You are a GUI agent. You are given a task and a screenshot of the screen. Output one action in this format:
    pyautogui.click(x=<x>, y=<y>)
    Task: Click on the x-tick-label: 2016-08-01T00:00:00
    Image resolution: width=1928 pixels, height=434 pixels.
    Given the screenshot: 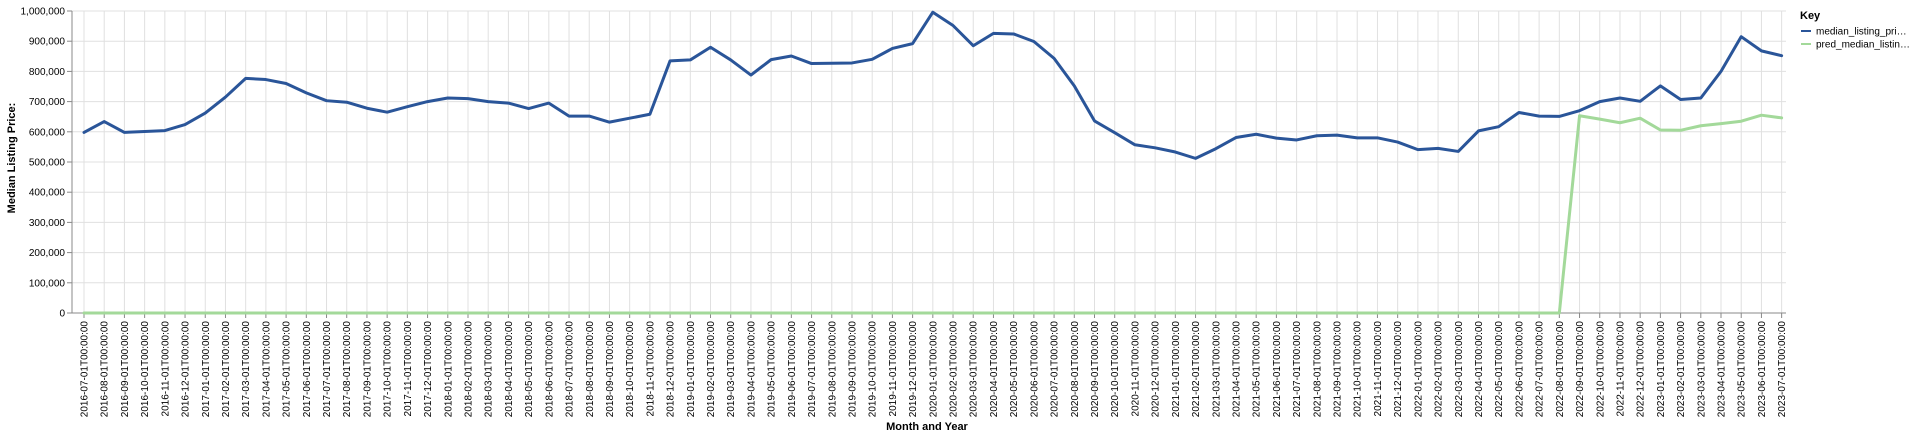 What is the action you would take?
    pyautogui.click(x=105, y=369)
    